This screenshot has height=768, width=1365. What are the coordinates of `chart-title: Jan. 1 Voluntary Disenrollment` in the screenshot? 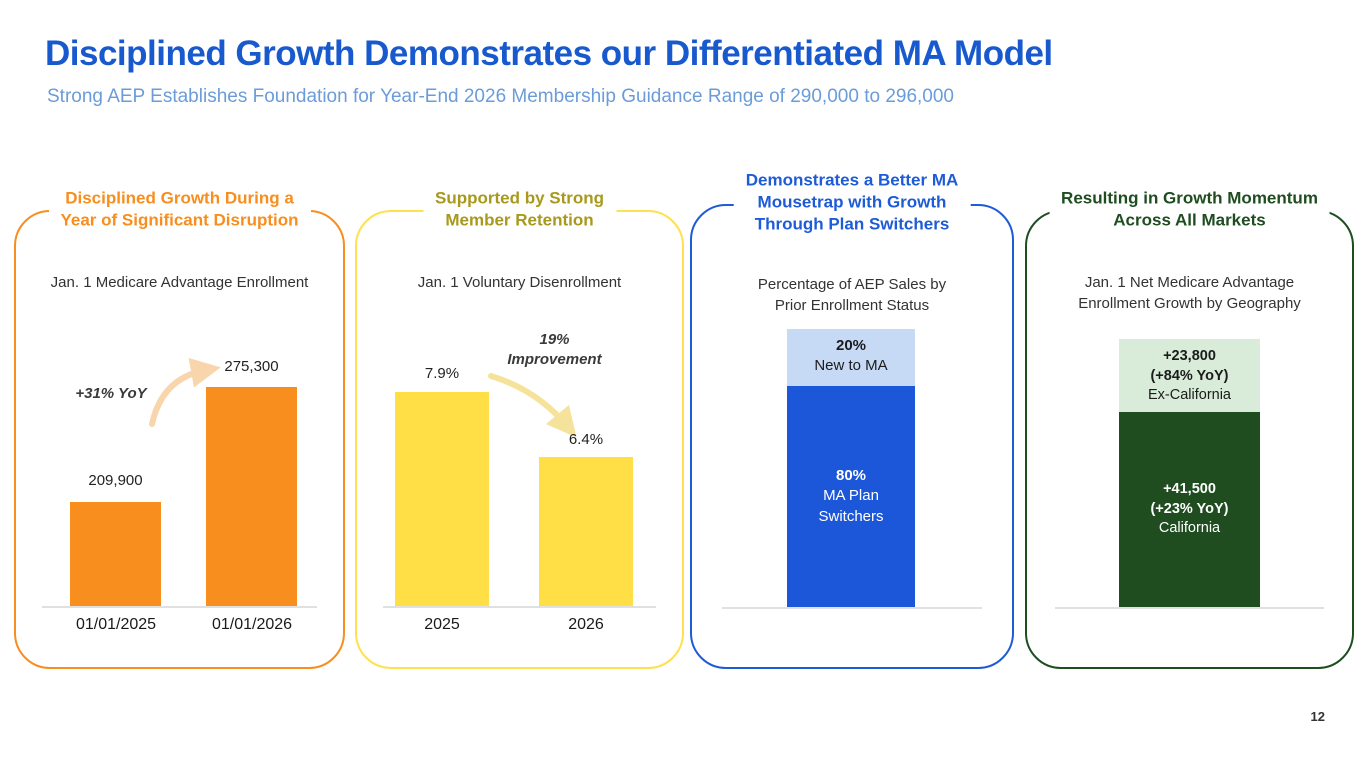 It's located at (519, 282).